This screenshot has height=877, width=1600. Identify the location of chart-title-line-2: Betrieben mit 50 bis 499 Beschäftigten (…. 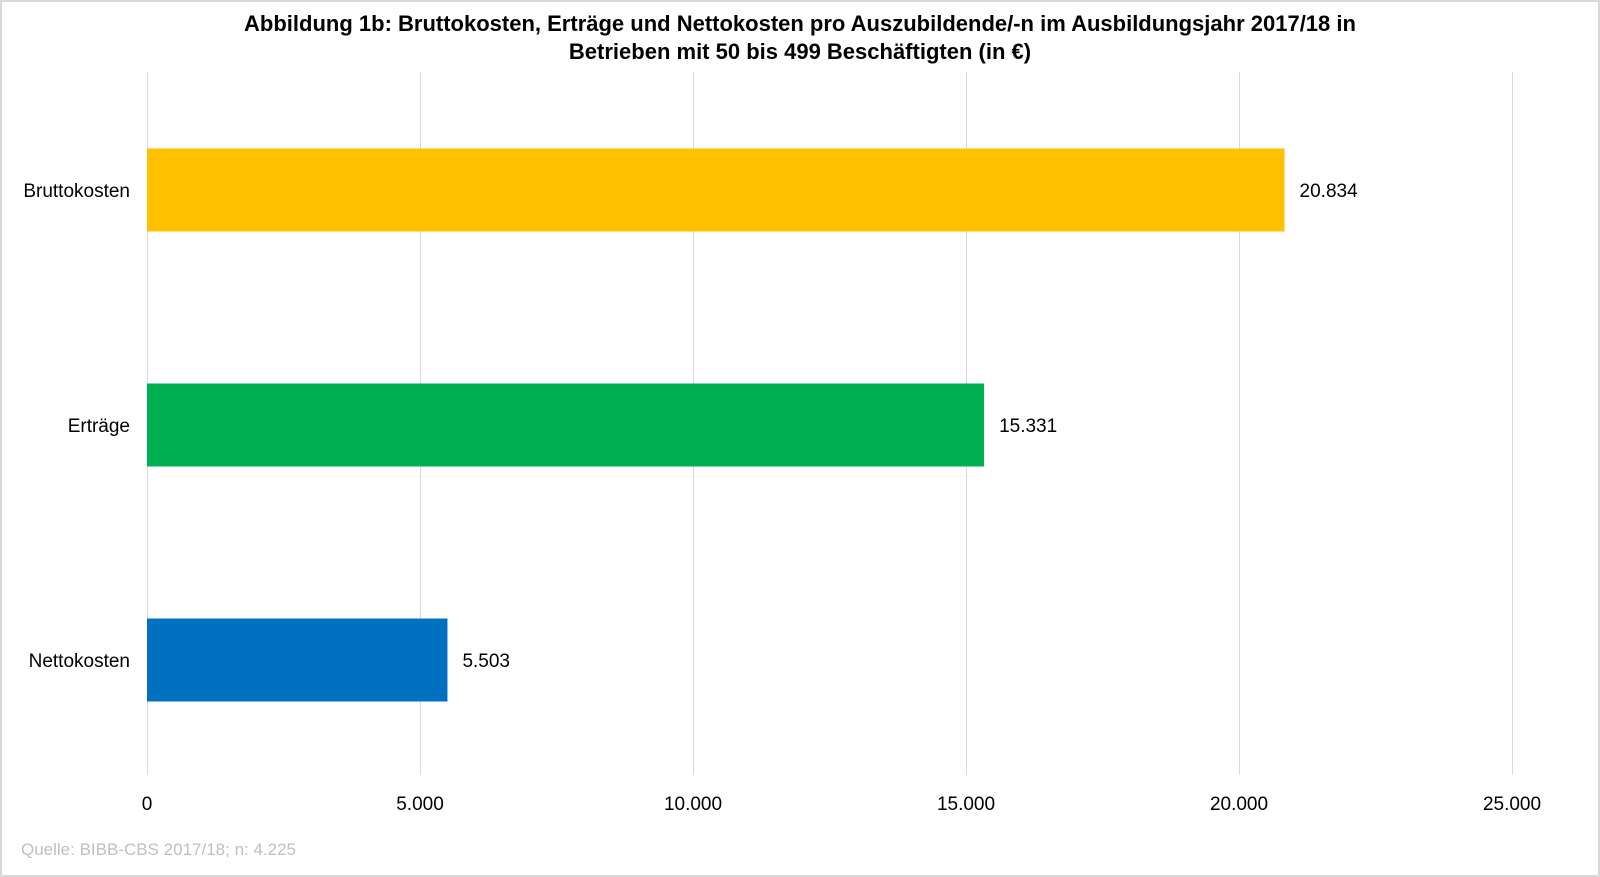
(800, 51).